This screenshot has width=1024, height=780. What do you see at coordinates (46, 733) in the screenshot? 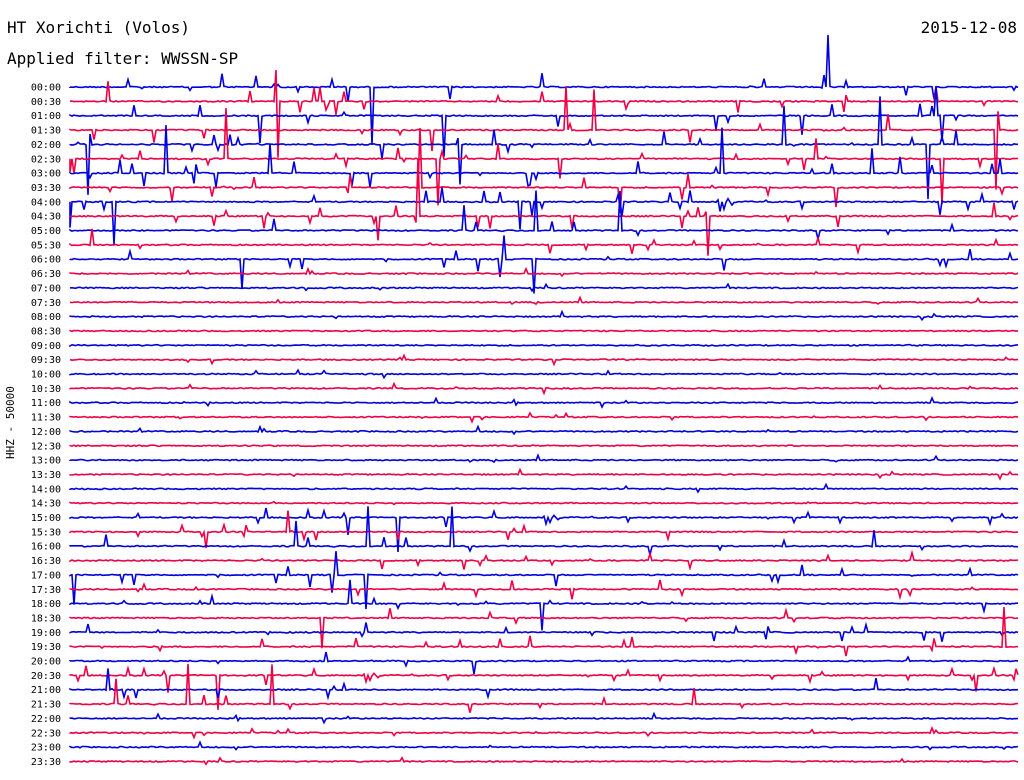
I see `row-tick-label: 22:30` at bounding box center [46, 733].